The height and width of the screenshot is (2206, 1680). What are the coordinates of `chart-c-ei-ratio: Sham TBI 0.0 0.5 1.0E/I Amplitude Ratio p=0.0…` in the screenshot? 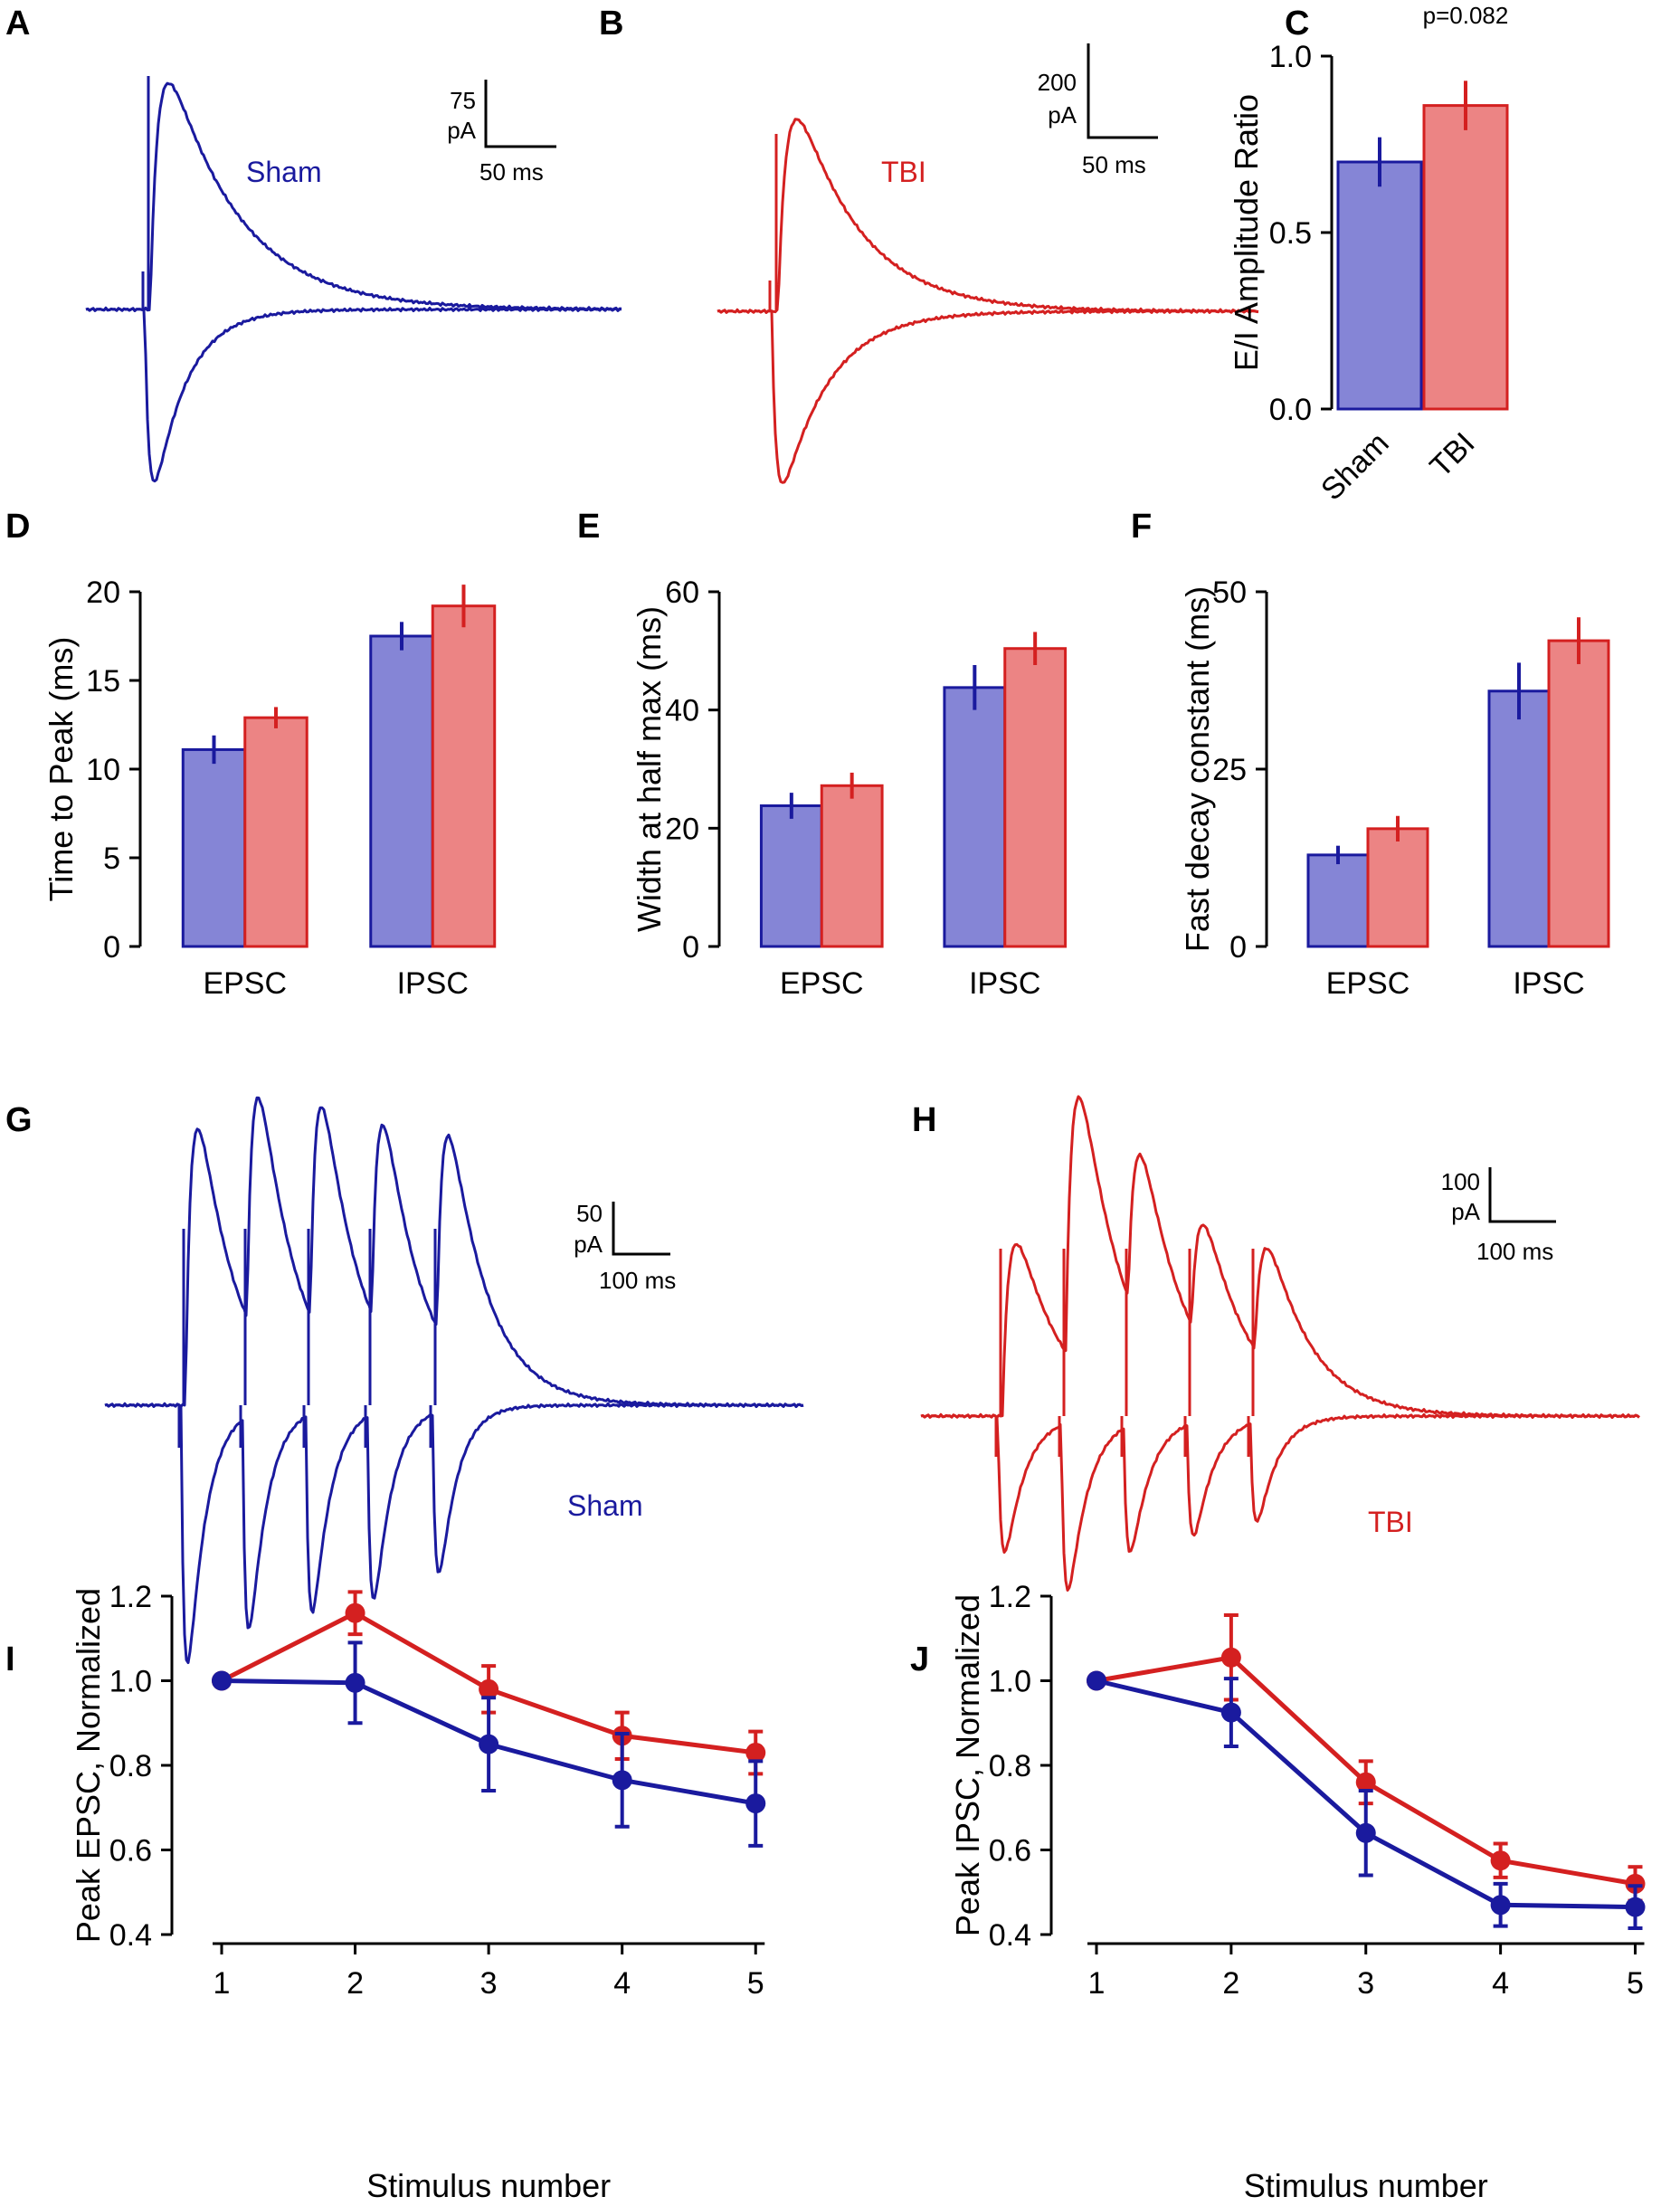 It's located at (1368, 255).